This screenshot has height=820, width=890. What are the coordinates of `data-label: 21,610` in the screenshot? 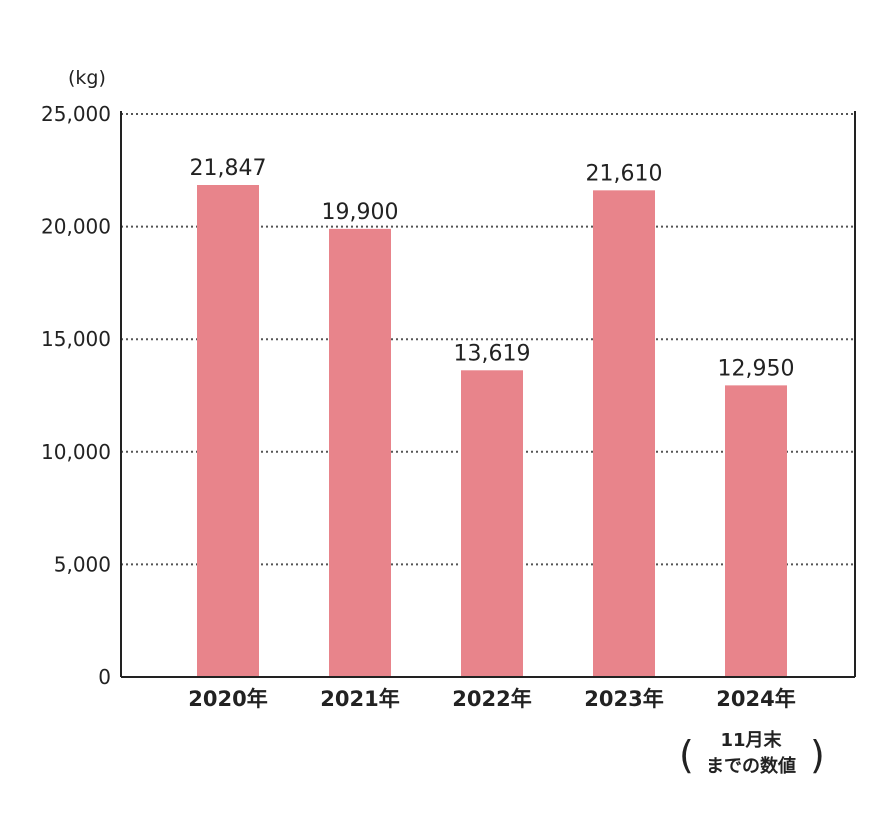 It's located at (624, 173).